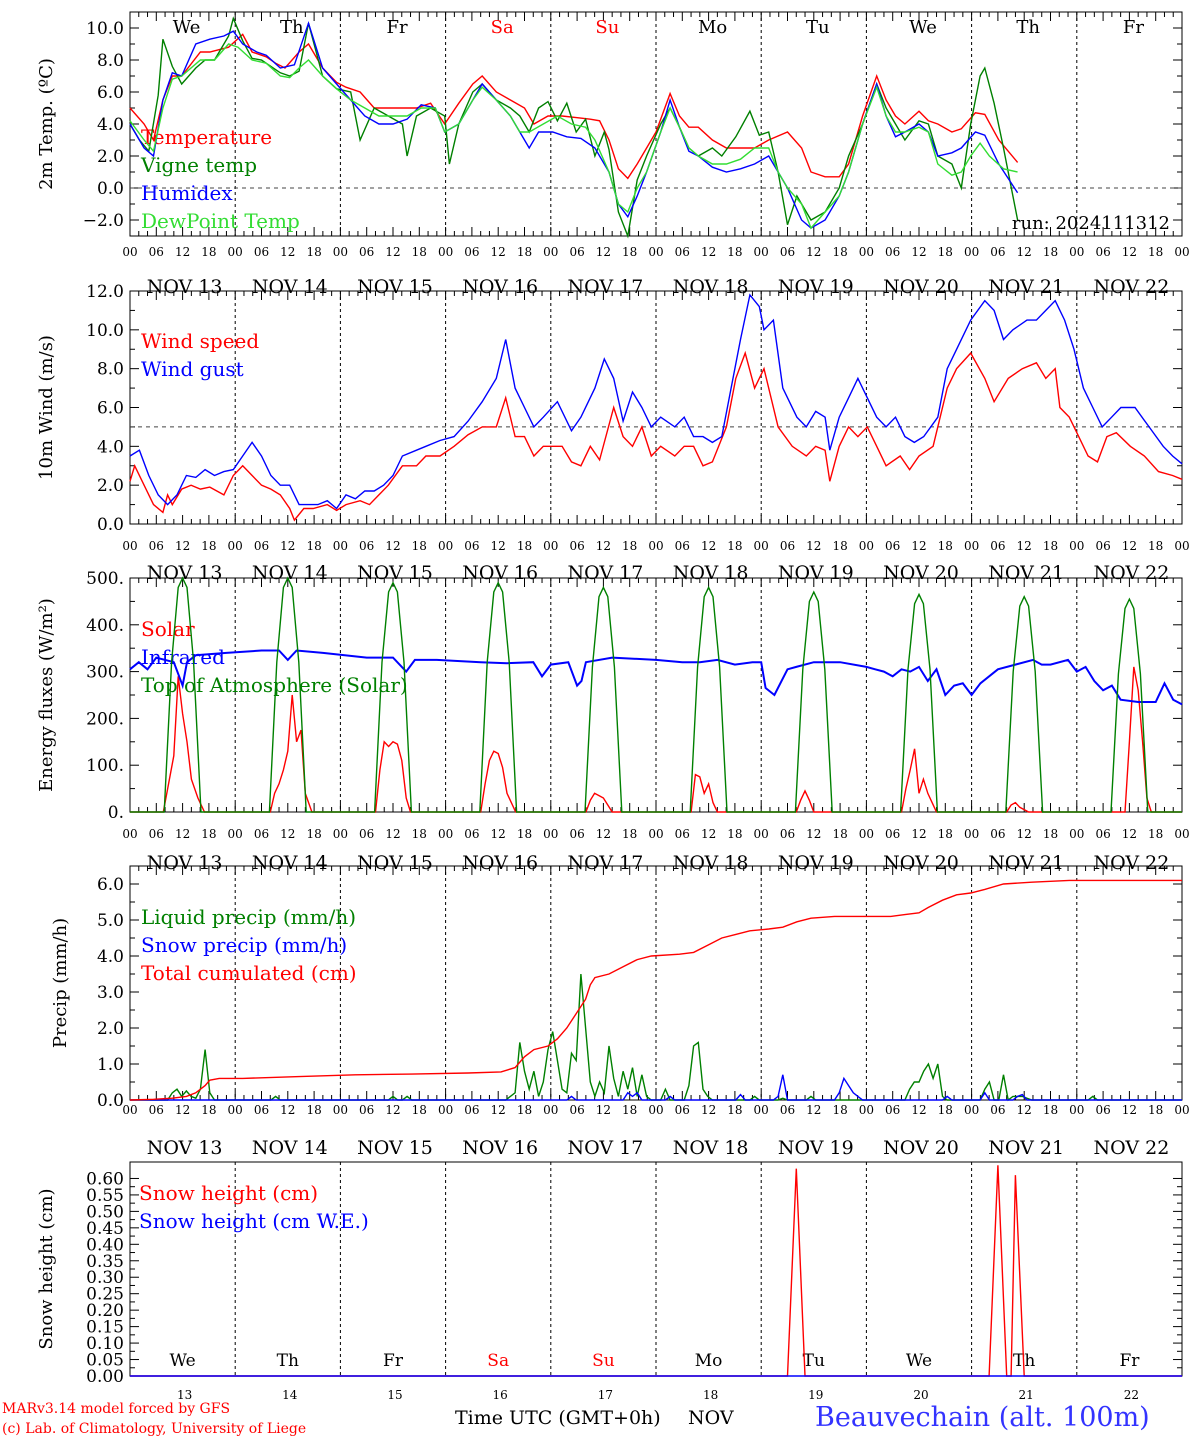 The image size is (1194, 1440). I want to click on station-title: Beauvechain (alt. 100m), so click(982, 1417).